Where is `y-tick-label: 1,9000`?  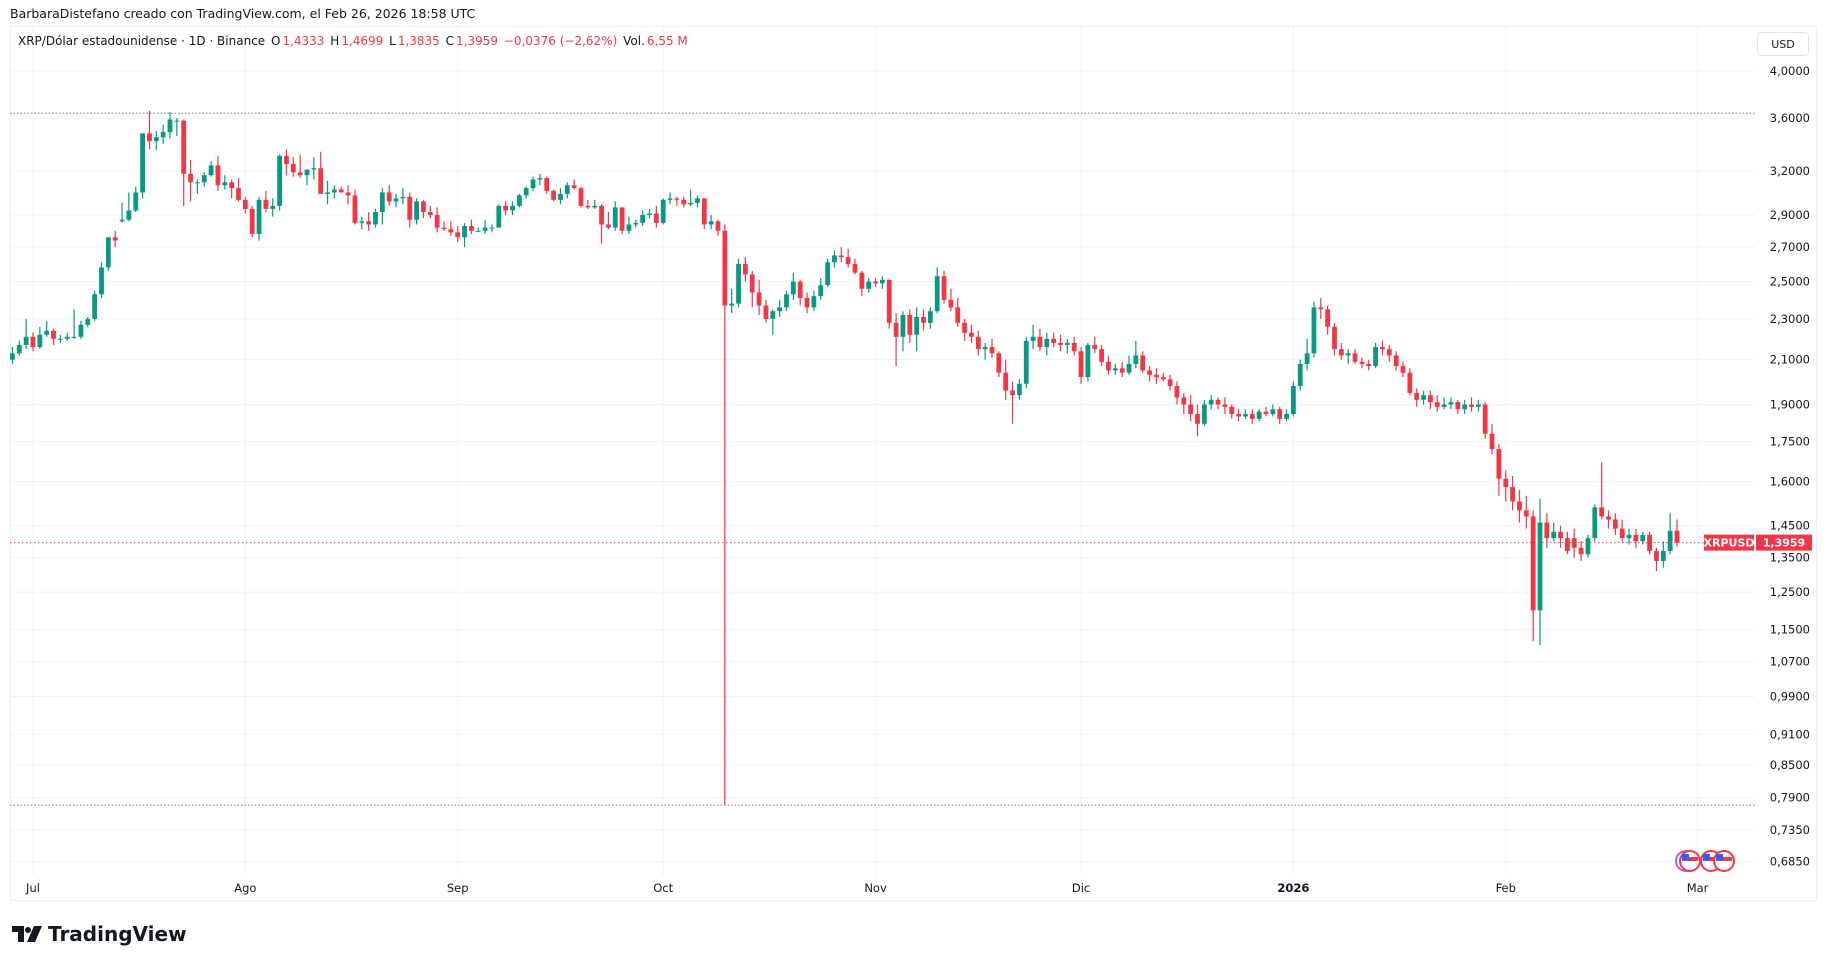
y-tick-label: 1,9000 is located at coordinates (1790, 405).